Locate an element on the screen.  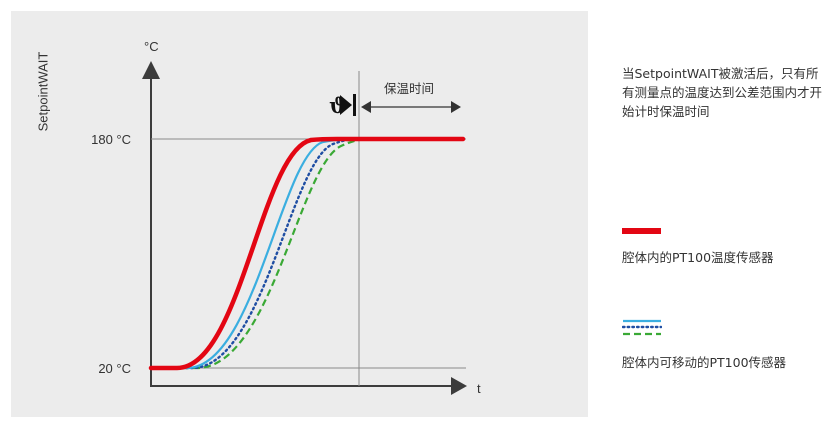
legend-label-chamber: 腔体内的PT100温度传感器 is located at coordinates (698, 257).